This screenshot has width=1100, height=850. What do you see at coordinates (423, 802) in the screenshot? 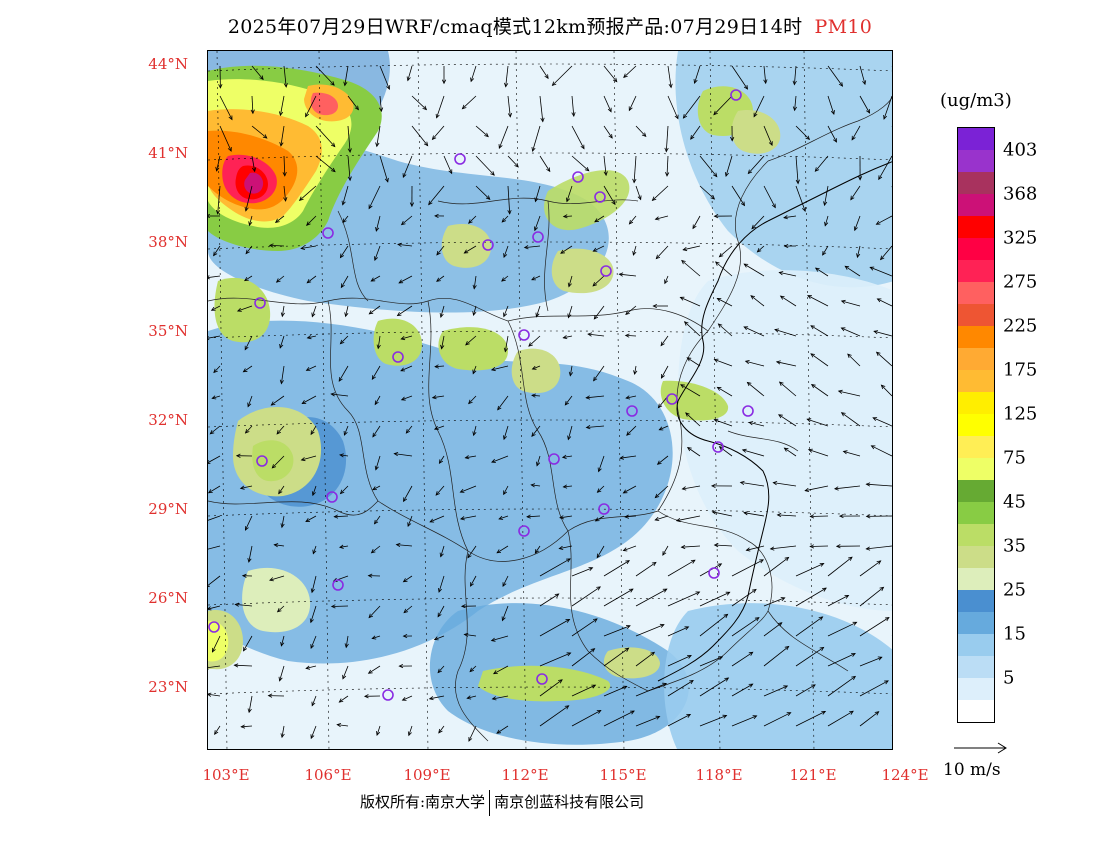
I see `copyright-left: 版权所有:南京大学` at bounding box center [423, 802].